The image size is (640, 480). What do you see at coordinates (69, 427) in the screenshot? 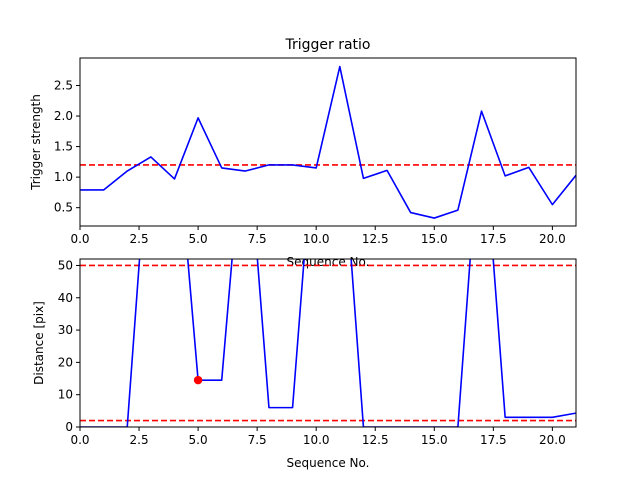
I see `y-tick-label: 0` at bounding box center [69, 427].